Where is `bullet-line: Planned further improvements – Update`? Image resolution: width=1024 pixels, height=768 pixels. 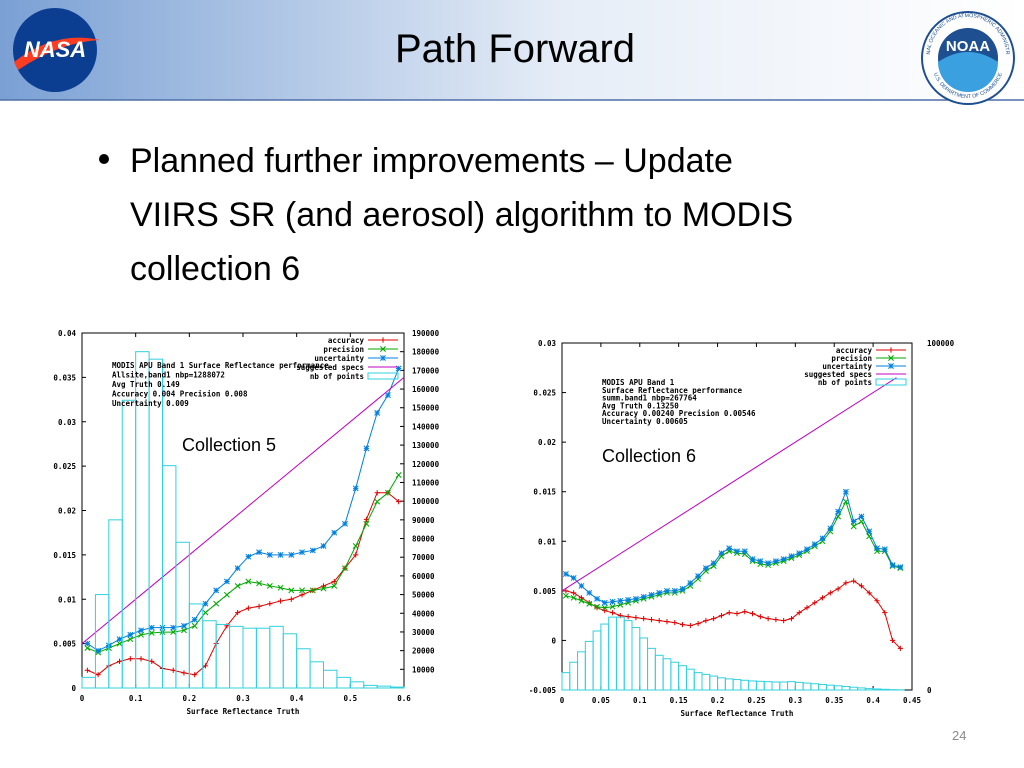 bullet-line: Planned further improvements – Update is located at coordinates (431, 161).